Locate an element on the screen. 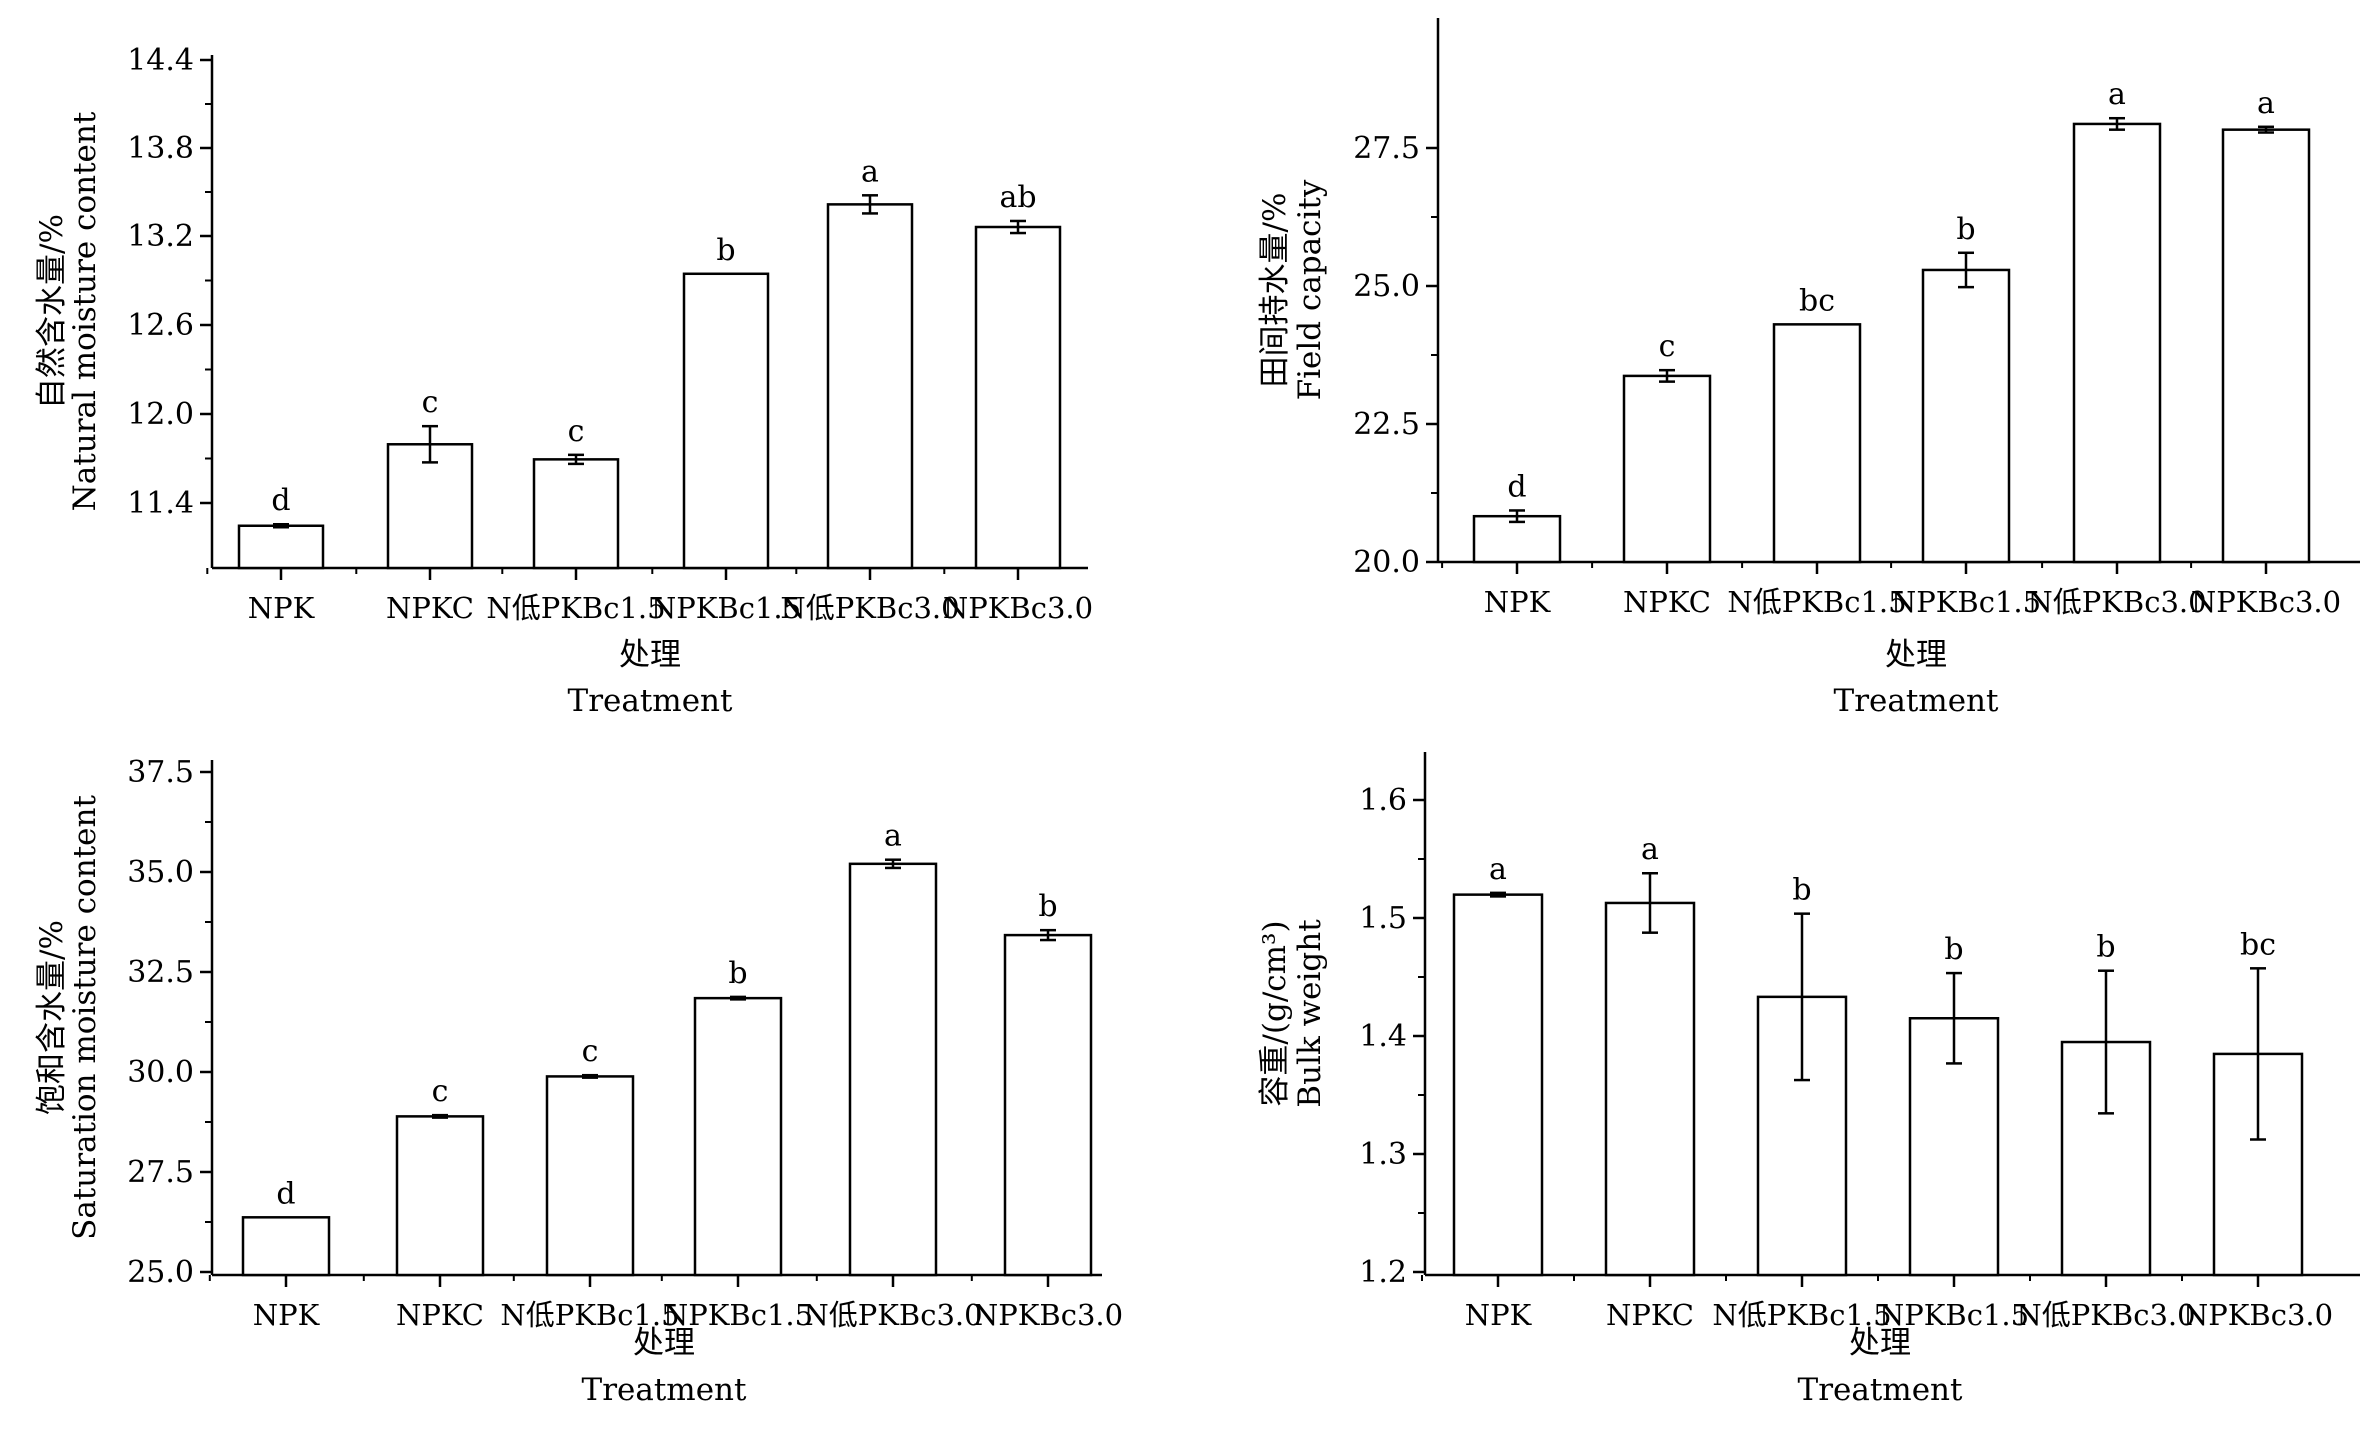 The width and height of the screenshot is (2373, 1429). y-axis-title-cn: 容重/(g/cm³) is located at coordinates (1275, 1013).